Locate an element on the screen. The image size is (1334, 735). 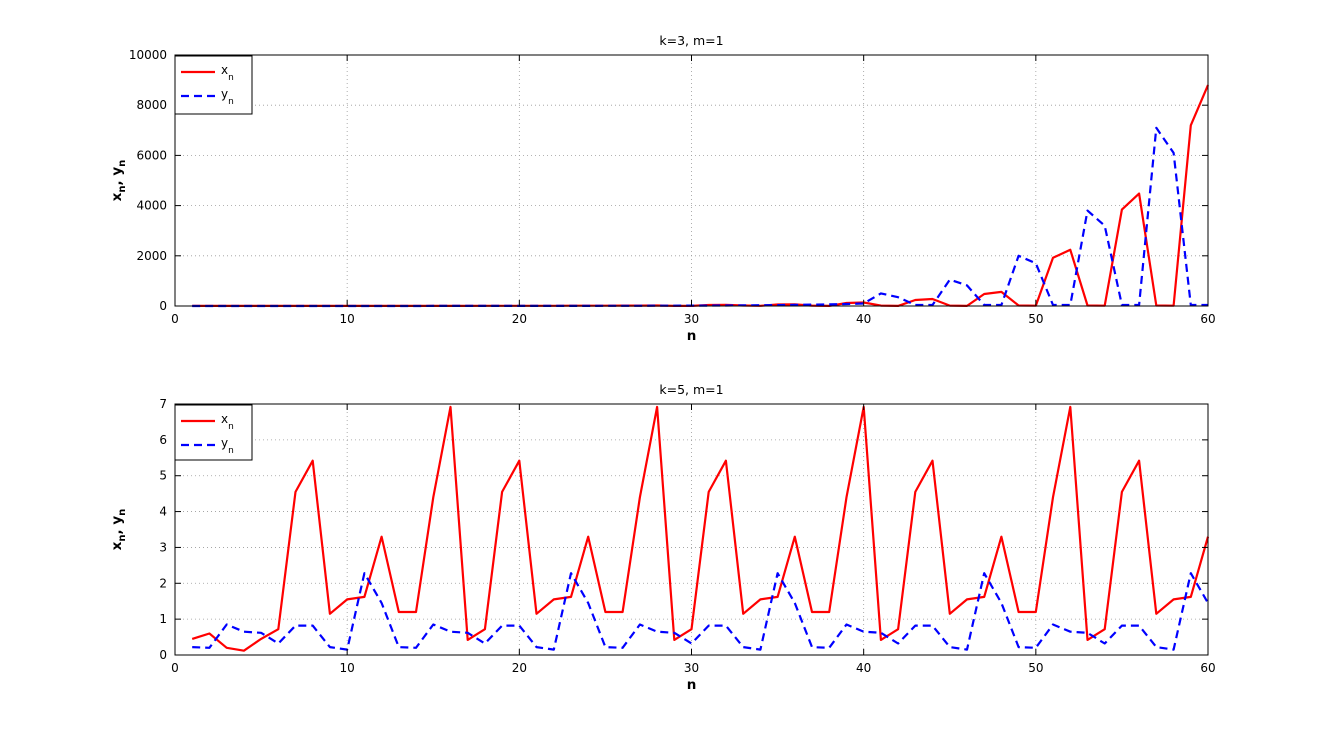
y-tick-label: 1 is located at coordinates (163, 619).